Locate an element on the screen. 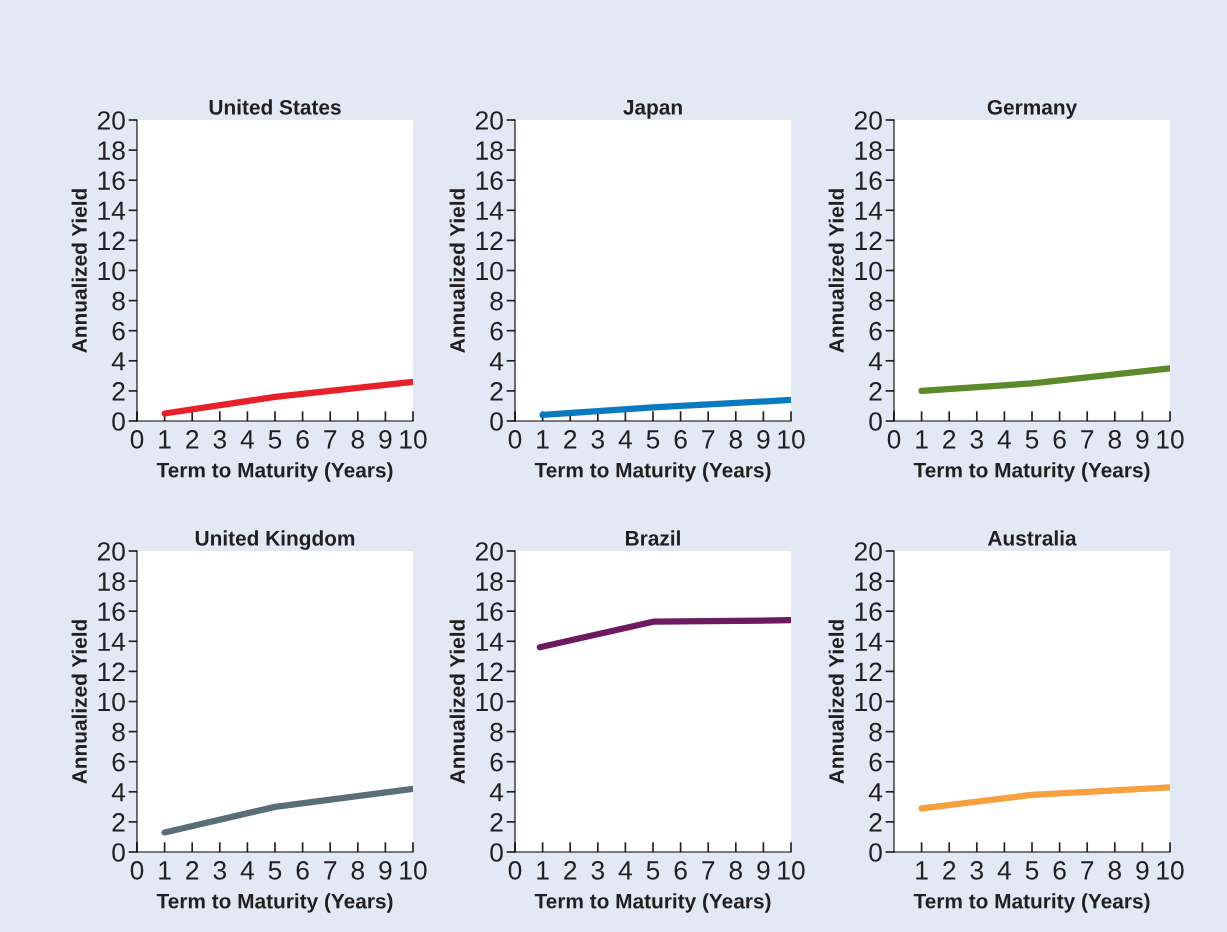 The image size is (1227, 932). chart-title: Germany is located at coordinates (1032, 109).